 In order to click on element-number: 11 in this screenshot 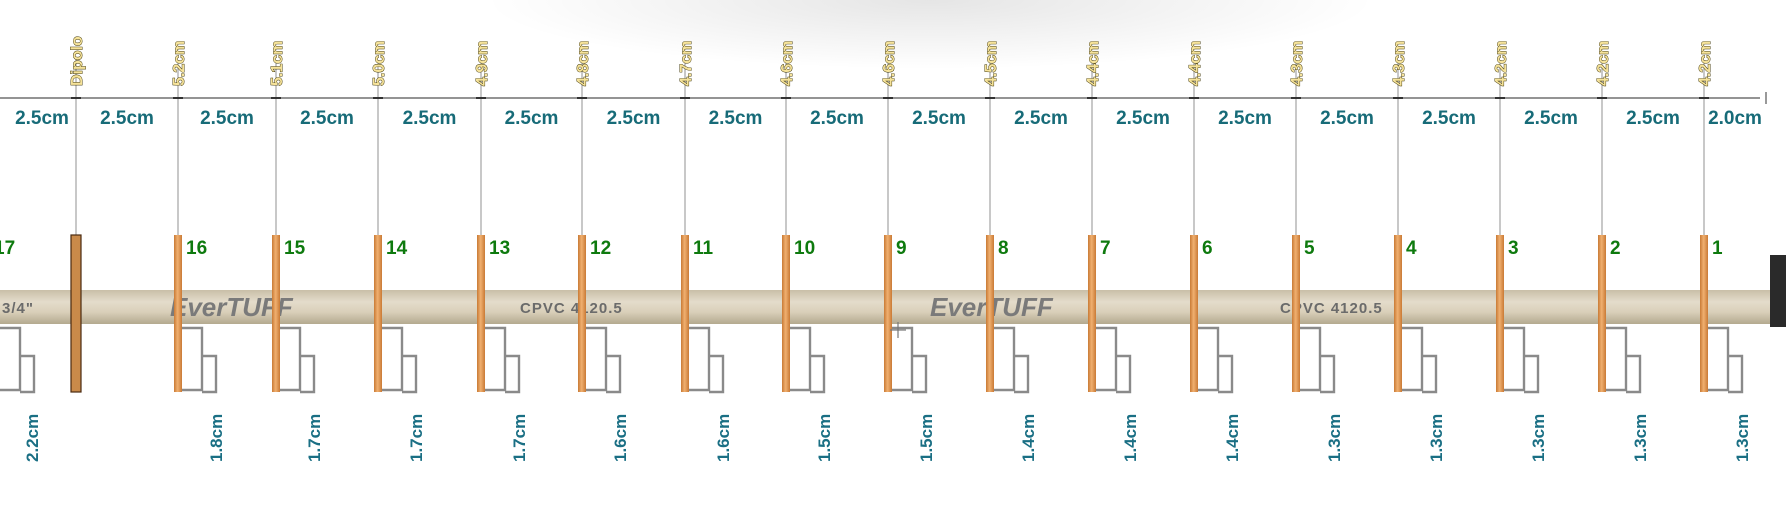, I will do `click(703, 248)`.